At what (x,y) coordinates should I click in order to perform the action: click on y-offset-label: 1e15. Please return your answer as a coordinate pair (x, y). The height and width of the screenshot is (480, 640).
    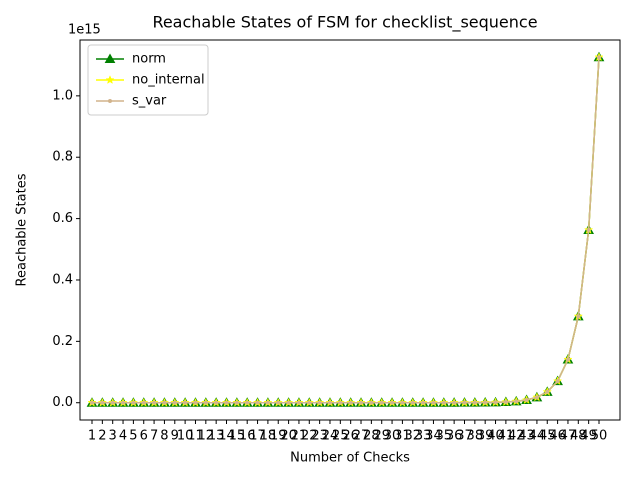
    Looking at the image, I should click on (84, 30).